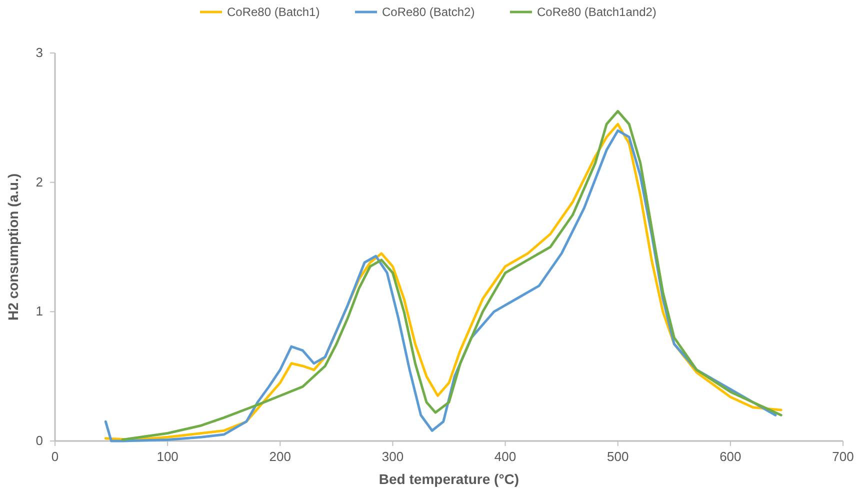  What do you see at coordinates (39, 182) in the screenshot?
I see `y-tick-label: 2` at bounding box center [39, 182].